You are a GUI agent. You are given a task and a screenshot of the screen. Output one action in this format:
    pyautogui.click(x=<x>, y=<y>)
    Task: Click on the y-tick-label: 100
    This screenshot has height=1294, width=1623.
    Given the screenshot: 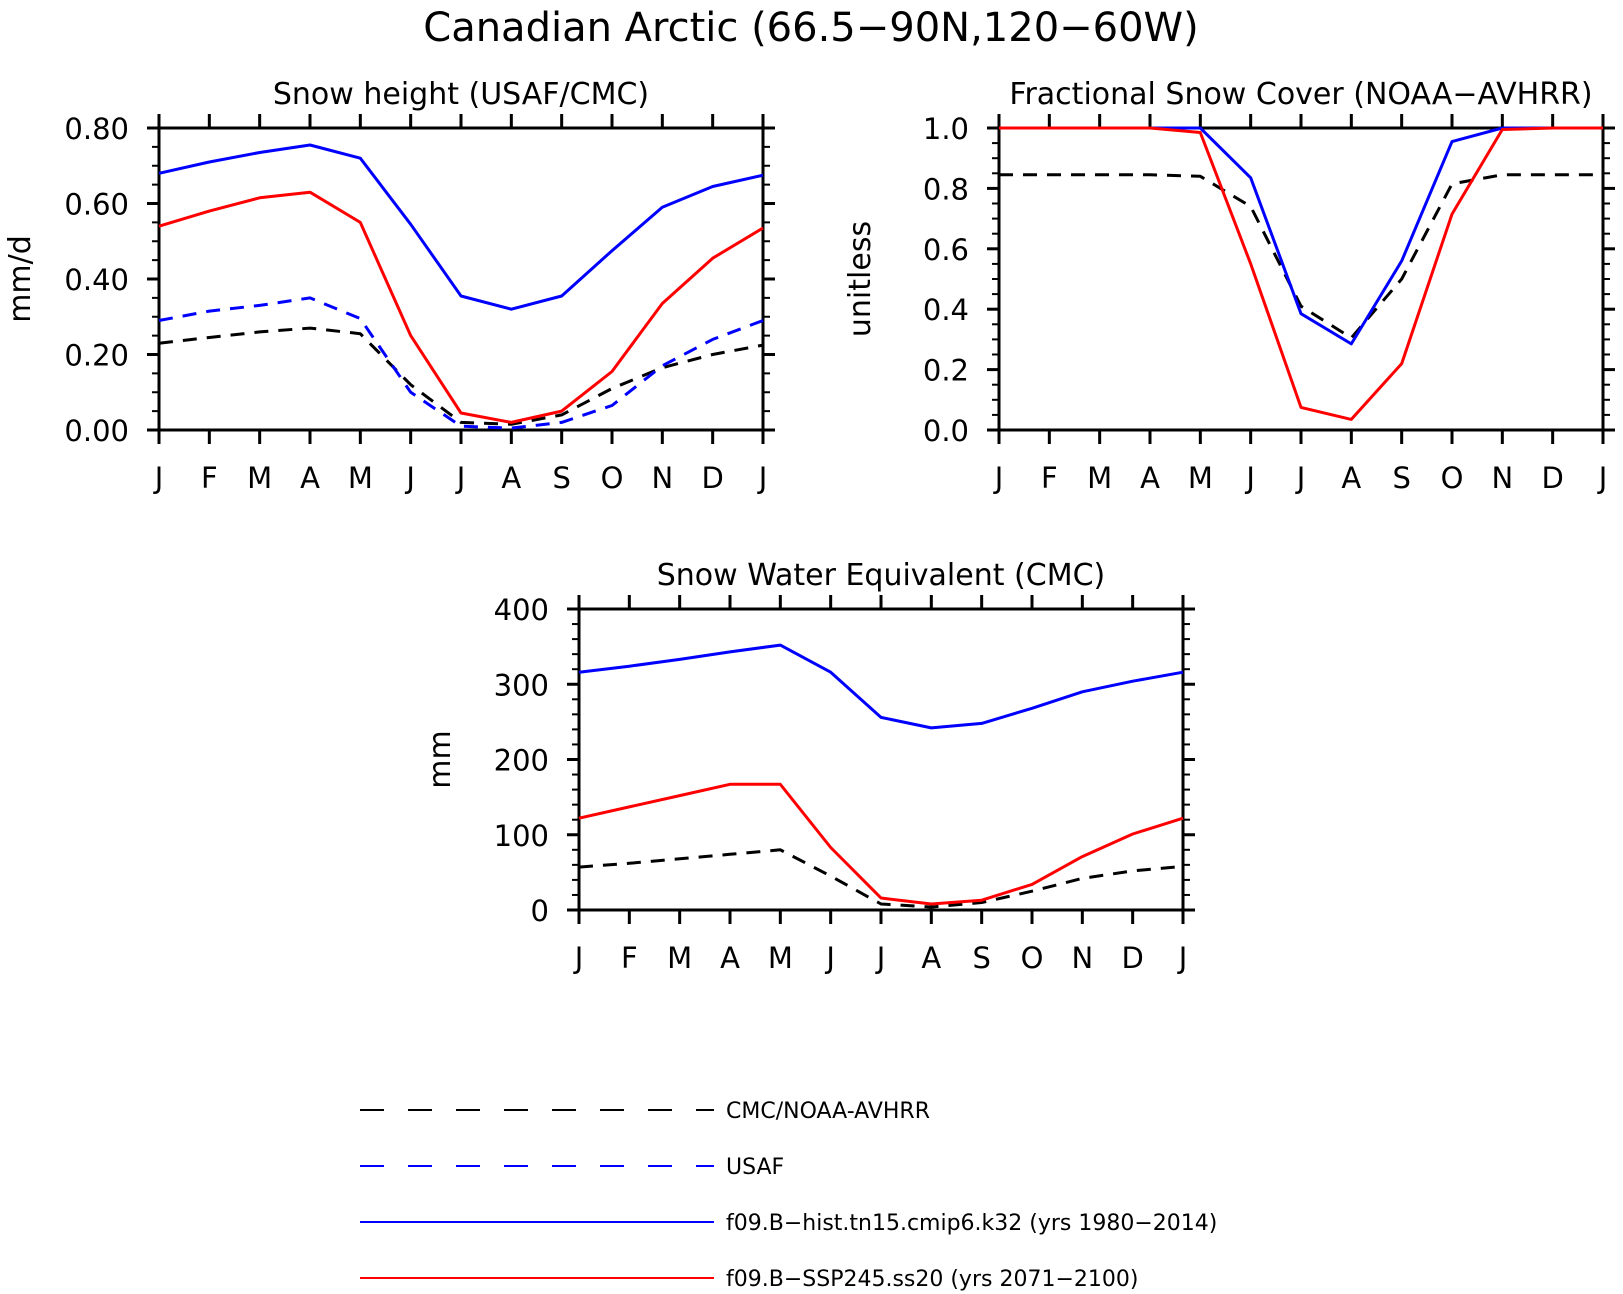 What is the action you would take?
    pyautogui.click(x=521, y=836)
    